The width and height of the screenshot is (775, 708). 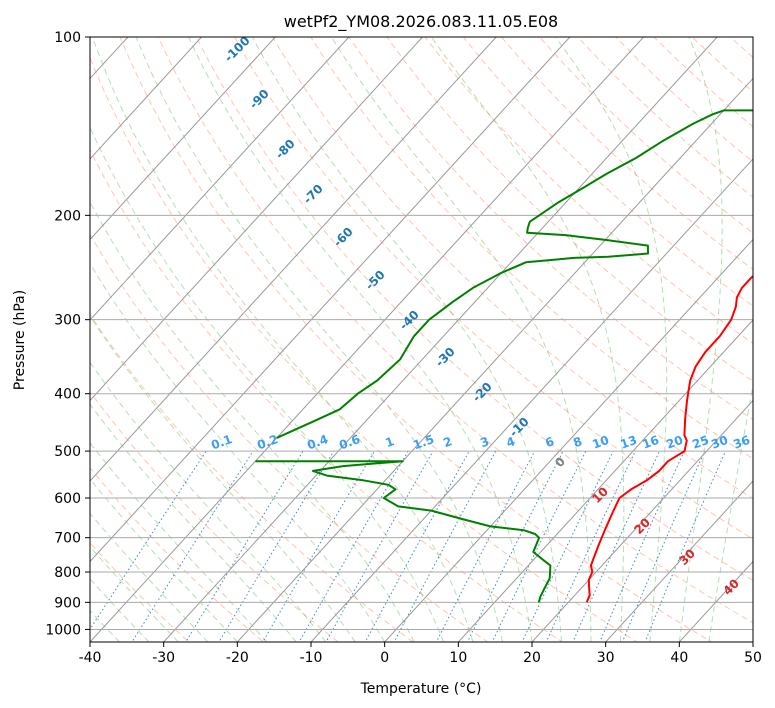 What do you see at coordinates (267, 442) in the screenshot?
I see `mixing-ratio-label: 0.2` at bounding box center [267, 442].